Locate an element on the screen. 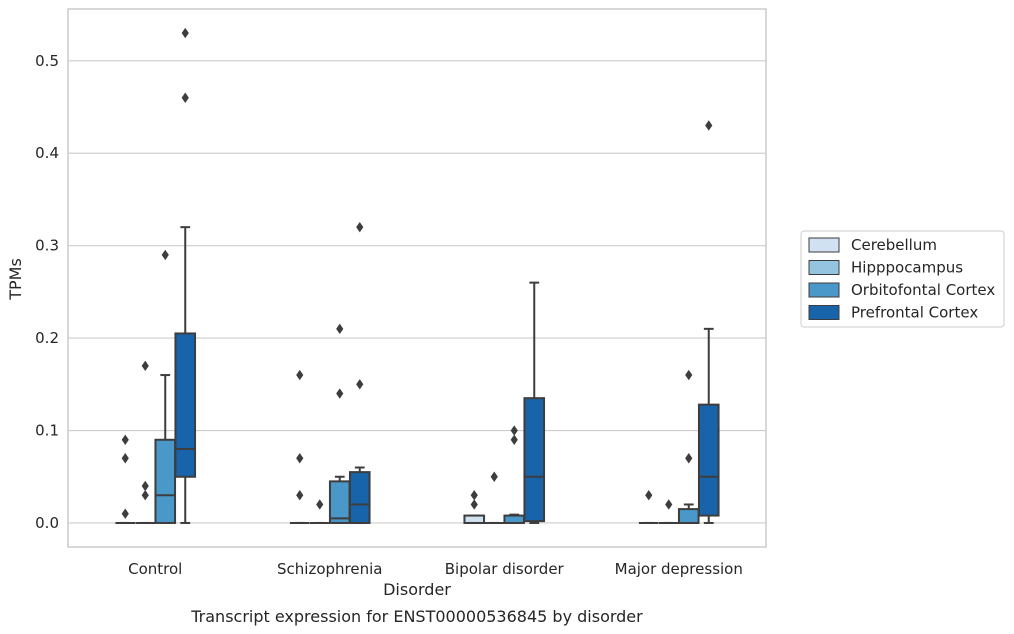  y-tick-label: 0.3 is located at coordinates (47, 246).